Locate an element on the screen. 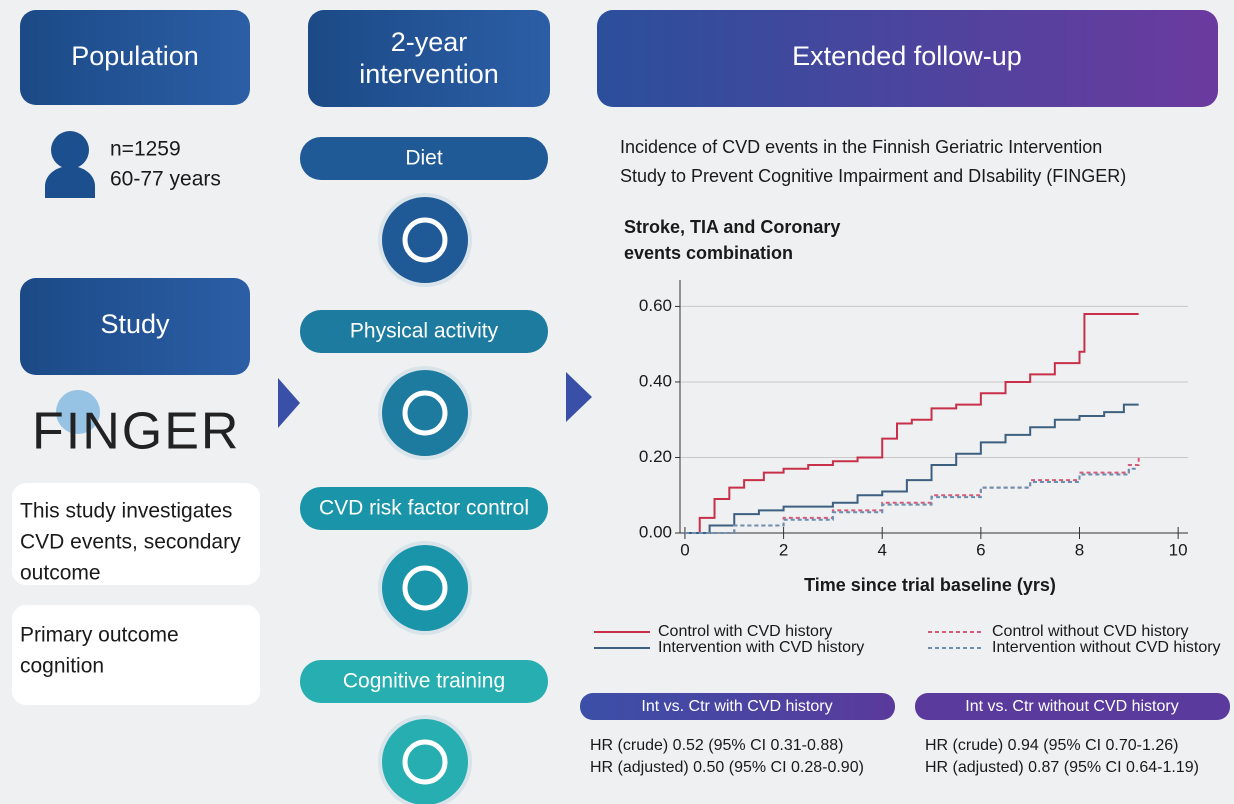 The height and width of the screenshot is (804, 1234). x-axis-label: Time since trial baseline (yrs) is located at coordinates (930, 585).